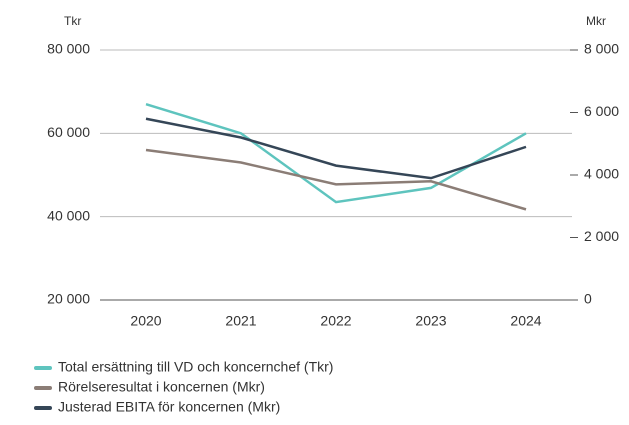 The width and height of the screenshot is (629, 425). I want to click on y-tick-label: 60 000, so click(68, 132).